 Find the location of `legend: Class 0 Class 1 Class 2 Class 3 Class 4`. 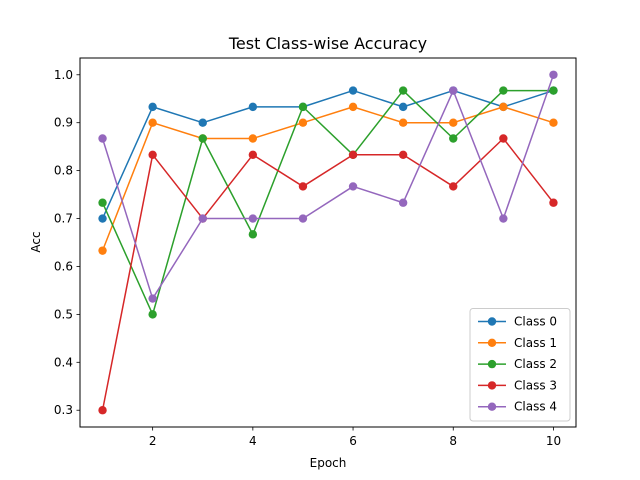

legend: Class 0 Class 1 Class 2 Class 3 Class 4 is located at coordinates (520, 365).